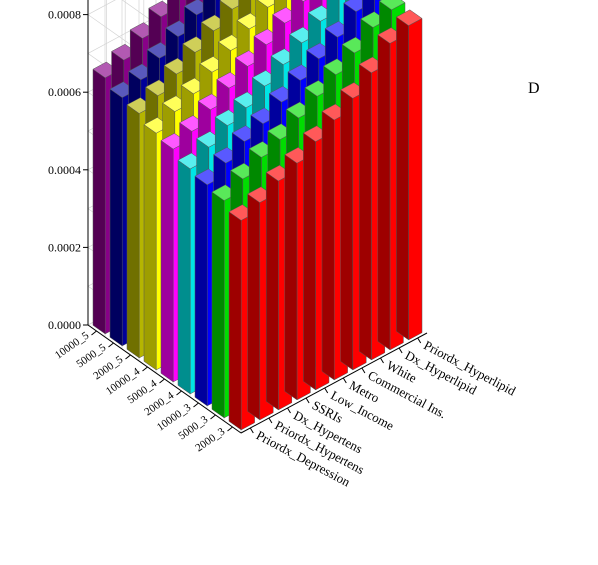  Describe the element at coordinates (64, 325) in the screenshot. I see `z-tick-label: 0.0000` at that location.